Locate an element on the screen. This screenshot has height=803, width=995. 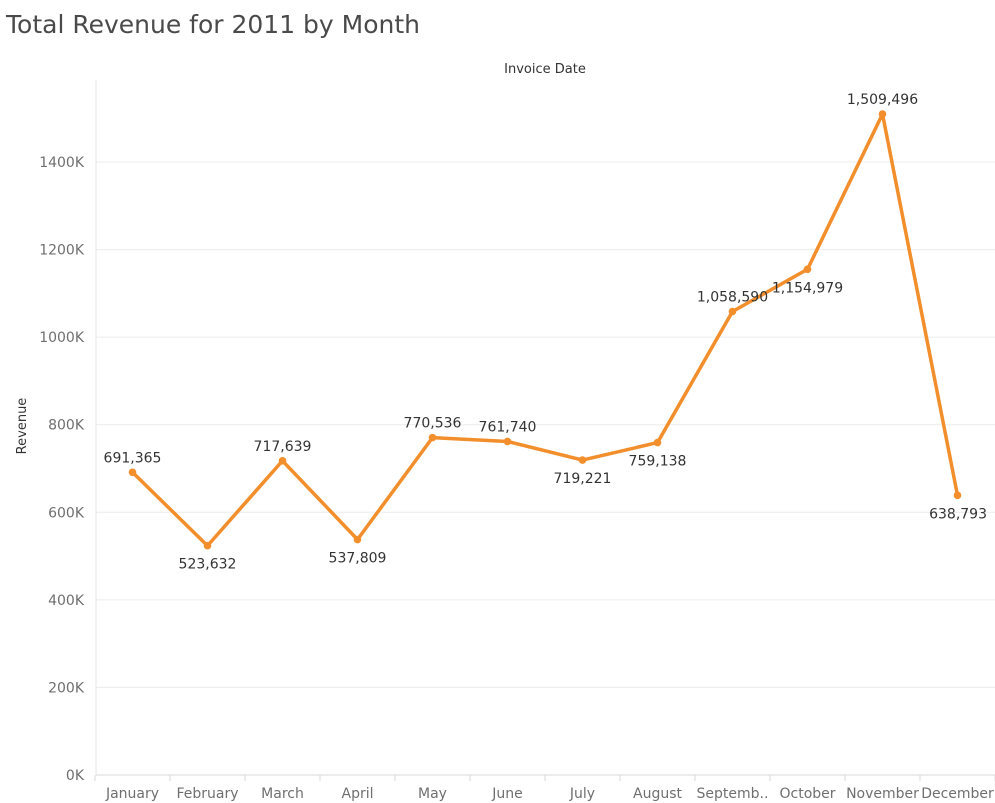
data-label: 759,138 is located at coordinates (658, 462).